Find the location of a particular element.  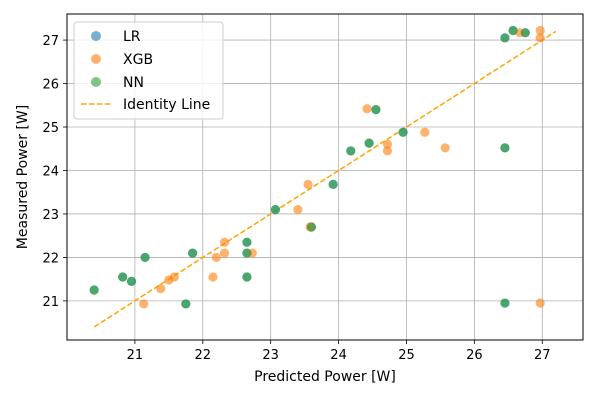

y-tick-label: 25 is located at coordinates (50, 128).